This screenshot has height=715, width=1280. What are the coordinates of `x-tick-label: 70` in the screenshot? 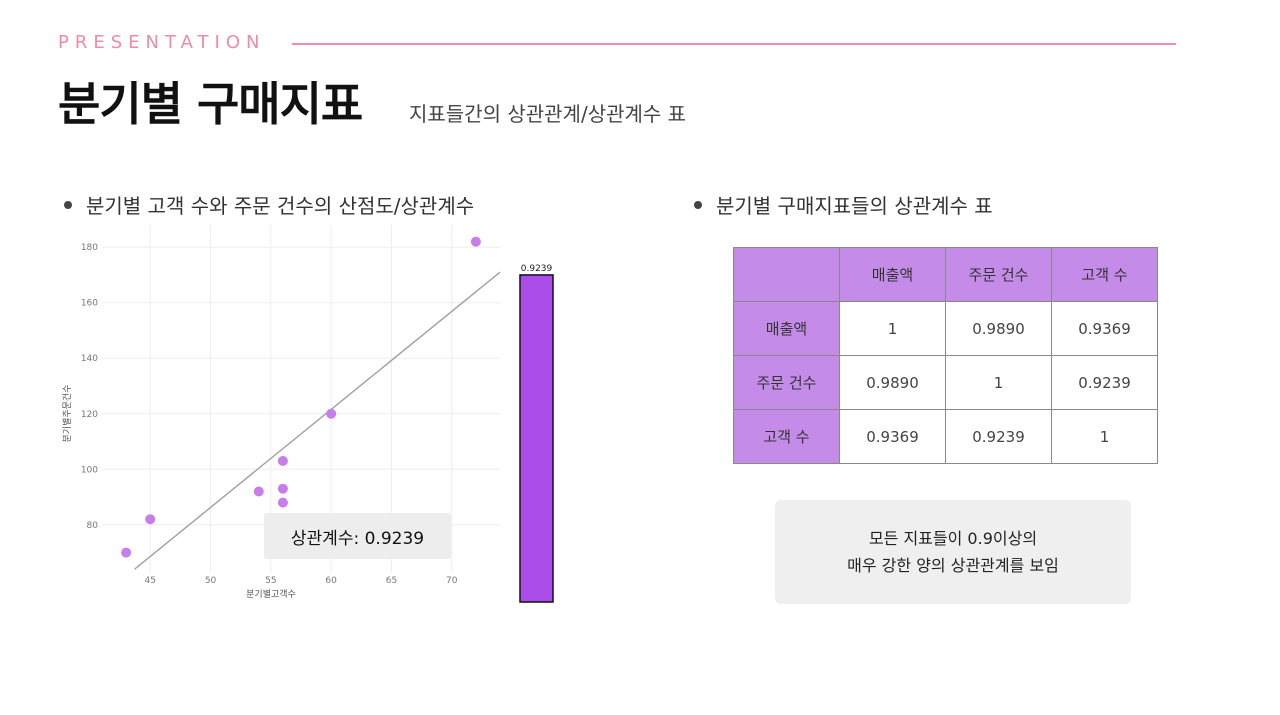 It's located at (452, 581).